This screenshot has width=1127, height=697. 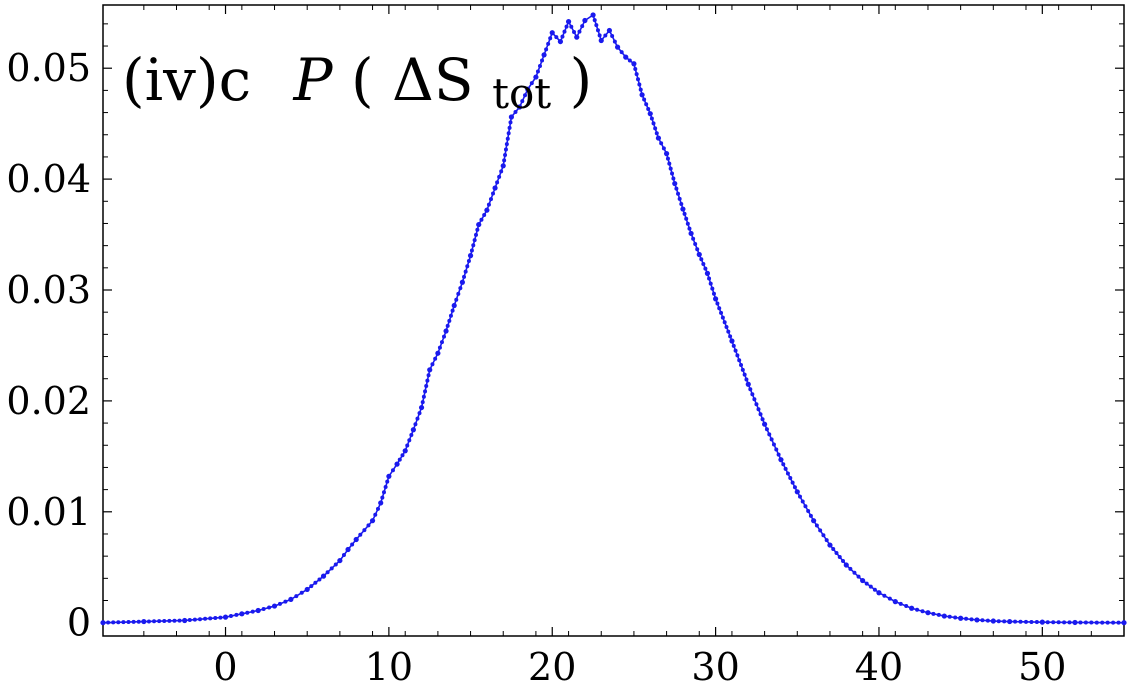 I want to click on y-tick-label: 0.03, so click(x=48, y=290).